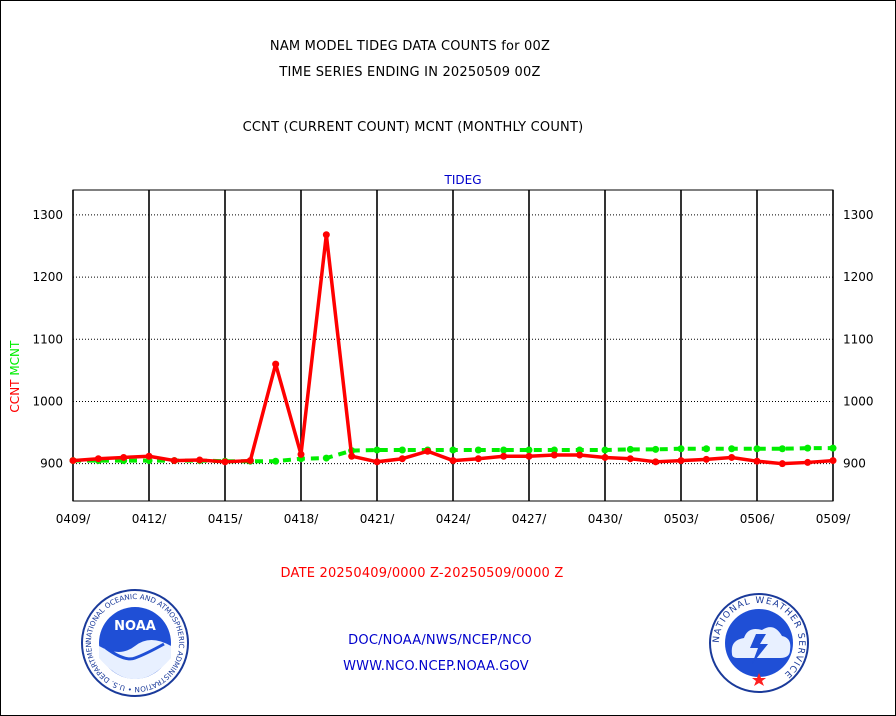  What do you see at coordinates (410, 72) in the screenshot?
I see `chart-title-line2: TIME SERIES ENDING IN 20250509 00Z` at bounding box center [410, 72].